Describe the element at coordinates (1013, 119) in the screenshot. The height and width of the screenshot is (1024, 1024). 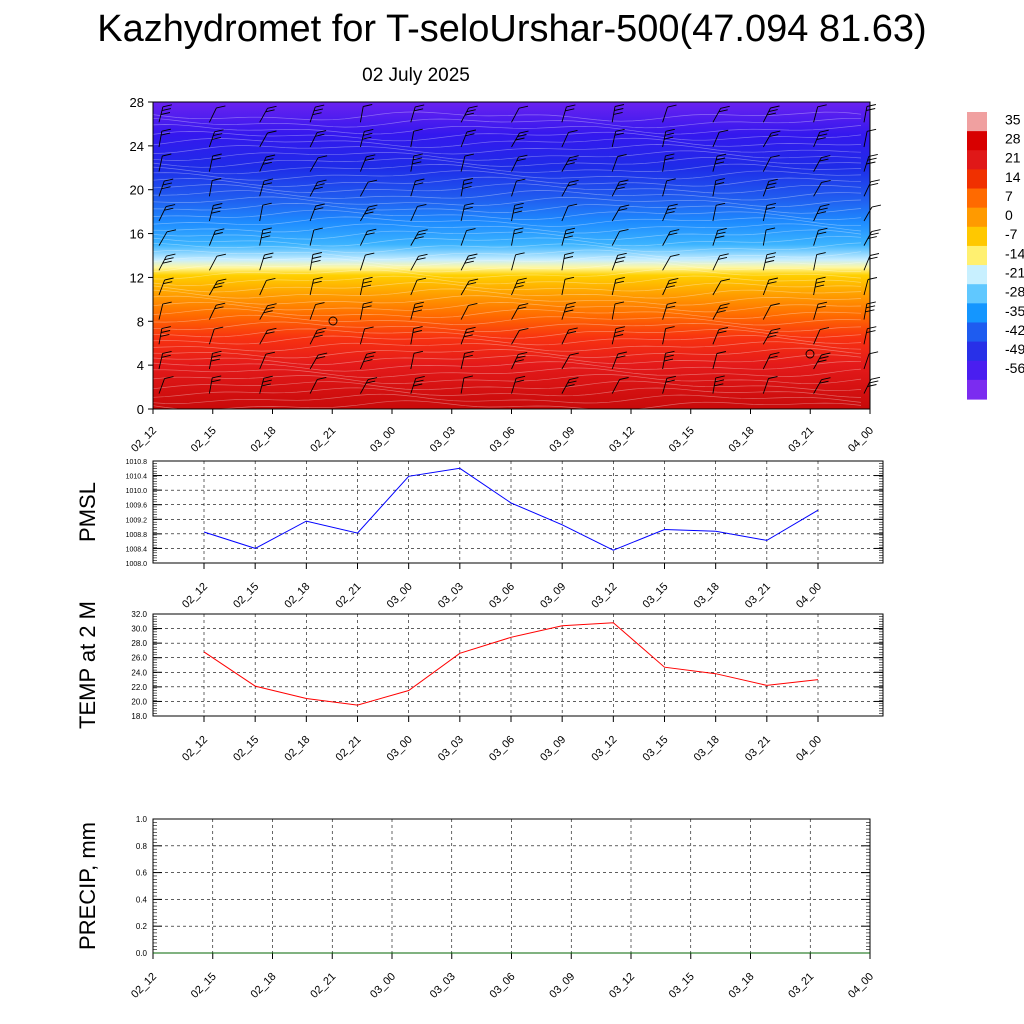
I see `colorbar-label: 35` at that location.